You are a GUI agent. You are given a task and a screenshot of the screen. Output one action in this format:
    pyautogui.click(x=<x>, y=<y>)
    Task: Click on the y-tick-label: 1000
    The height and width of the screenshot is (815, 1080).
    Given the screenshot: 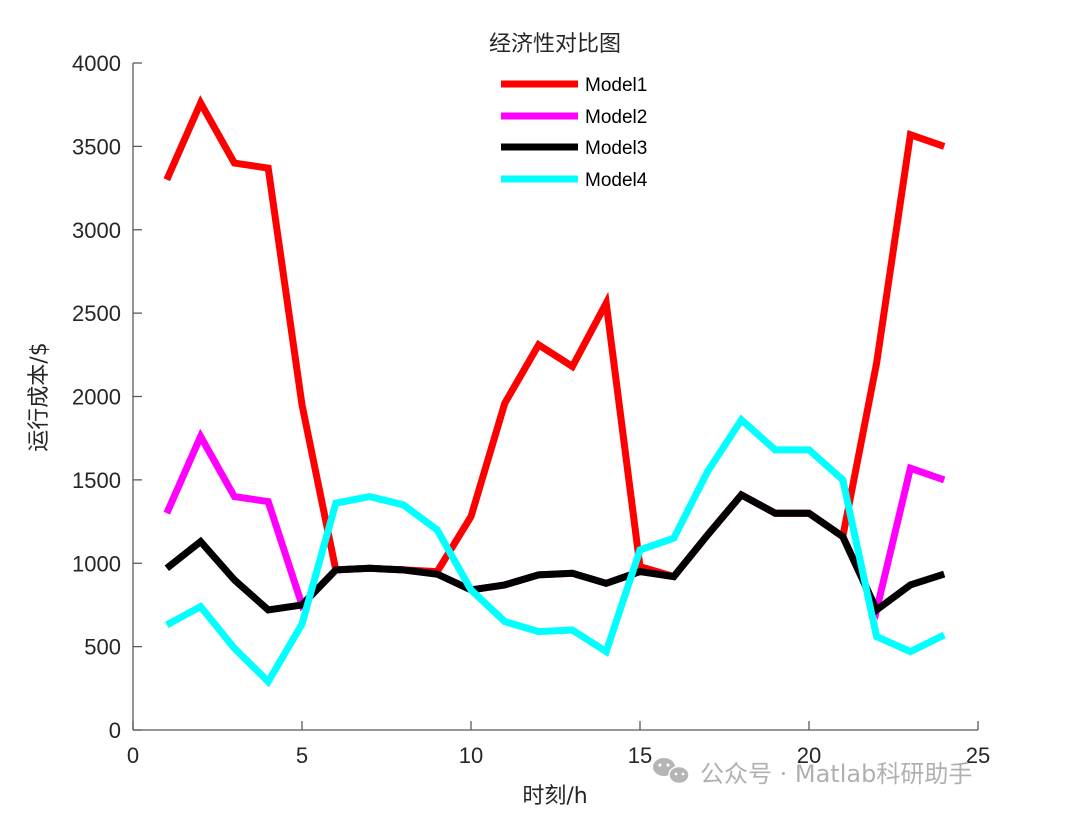 What is the action you would take?
    pyautogui.click(x=96, y=563)
    